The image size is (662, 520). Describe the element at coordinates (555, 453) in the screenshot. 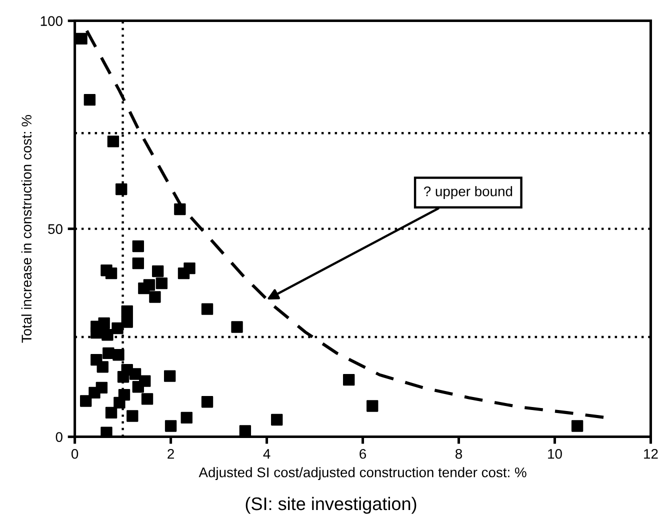

I see `x-tick-label: 10` at that location.